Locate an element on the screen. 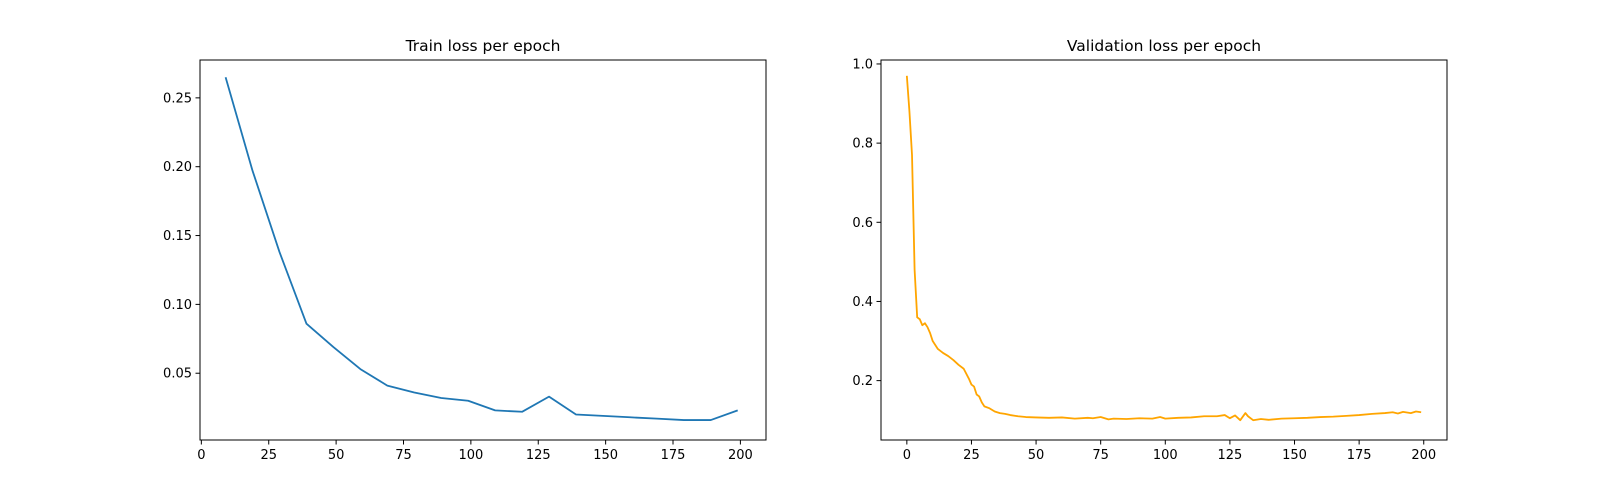 This screenshot has height=500, width=1600. y-tick-label: 0.20 is located at coordinates (177, 167).